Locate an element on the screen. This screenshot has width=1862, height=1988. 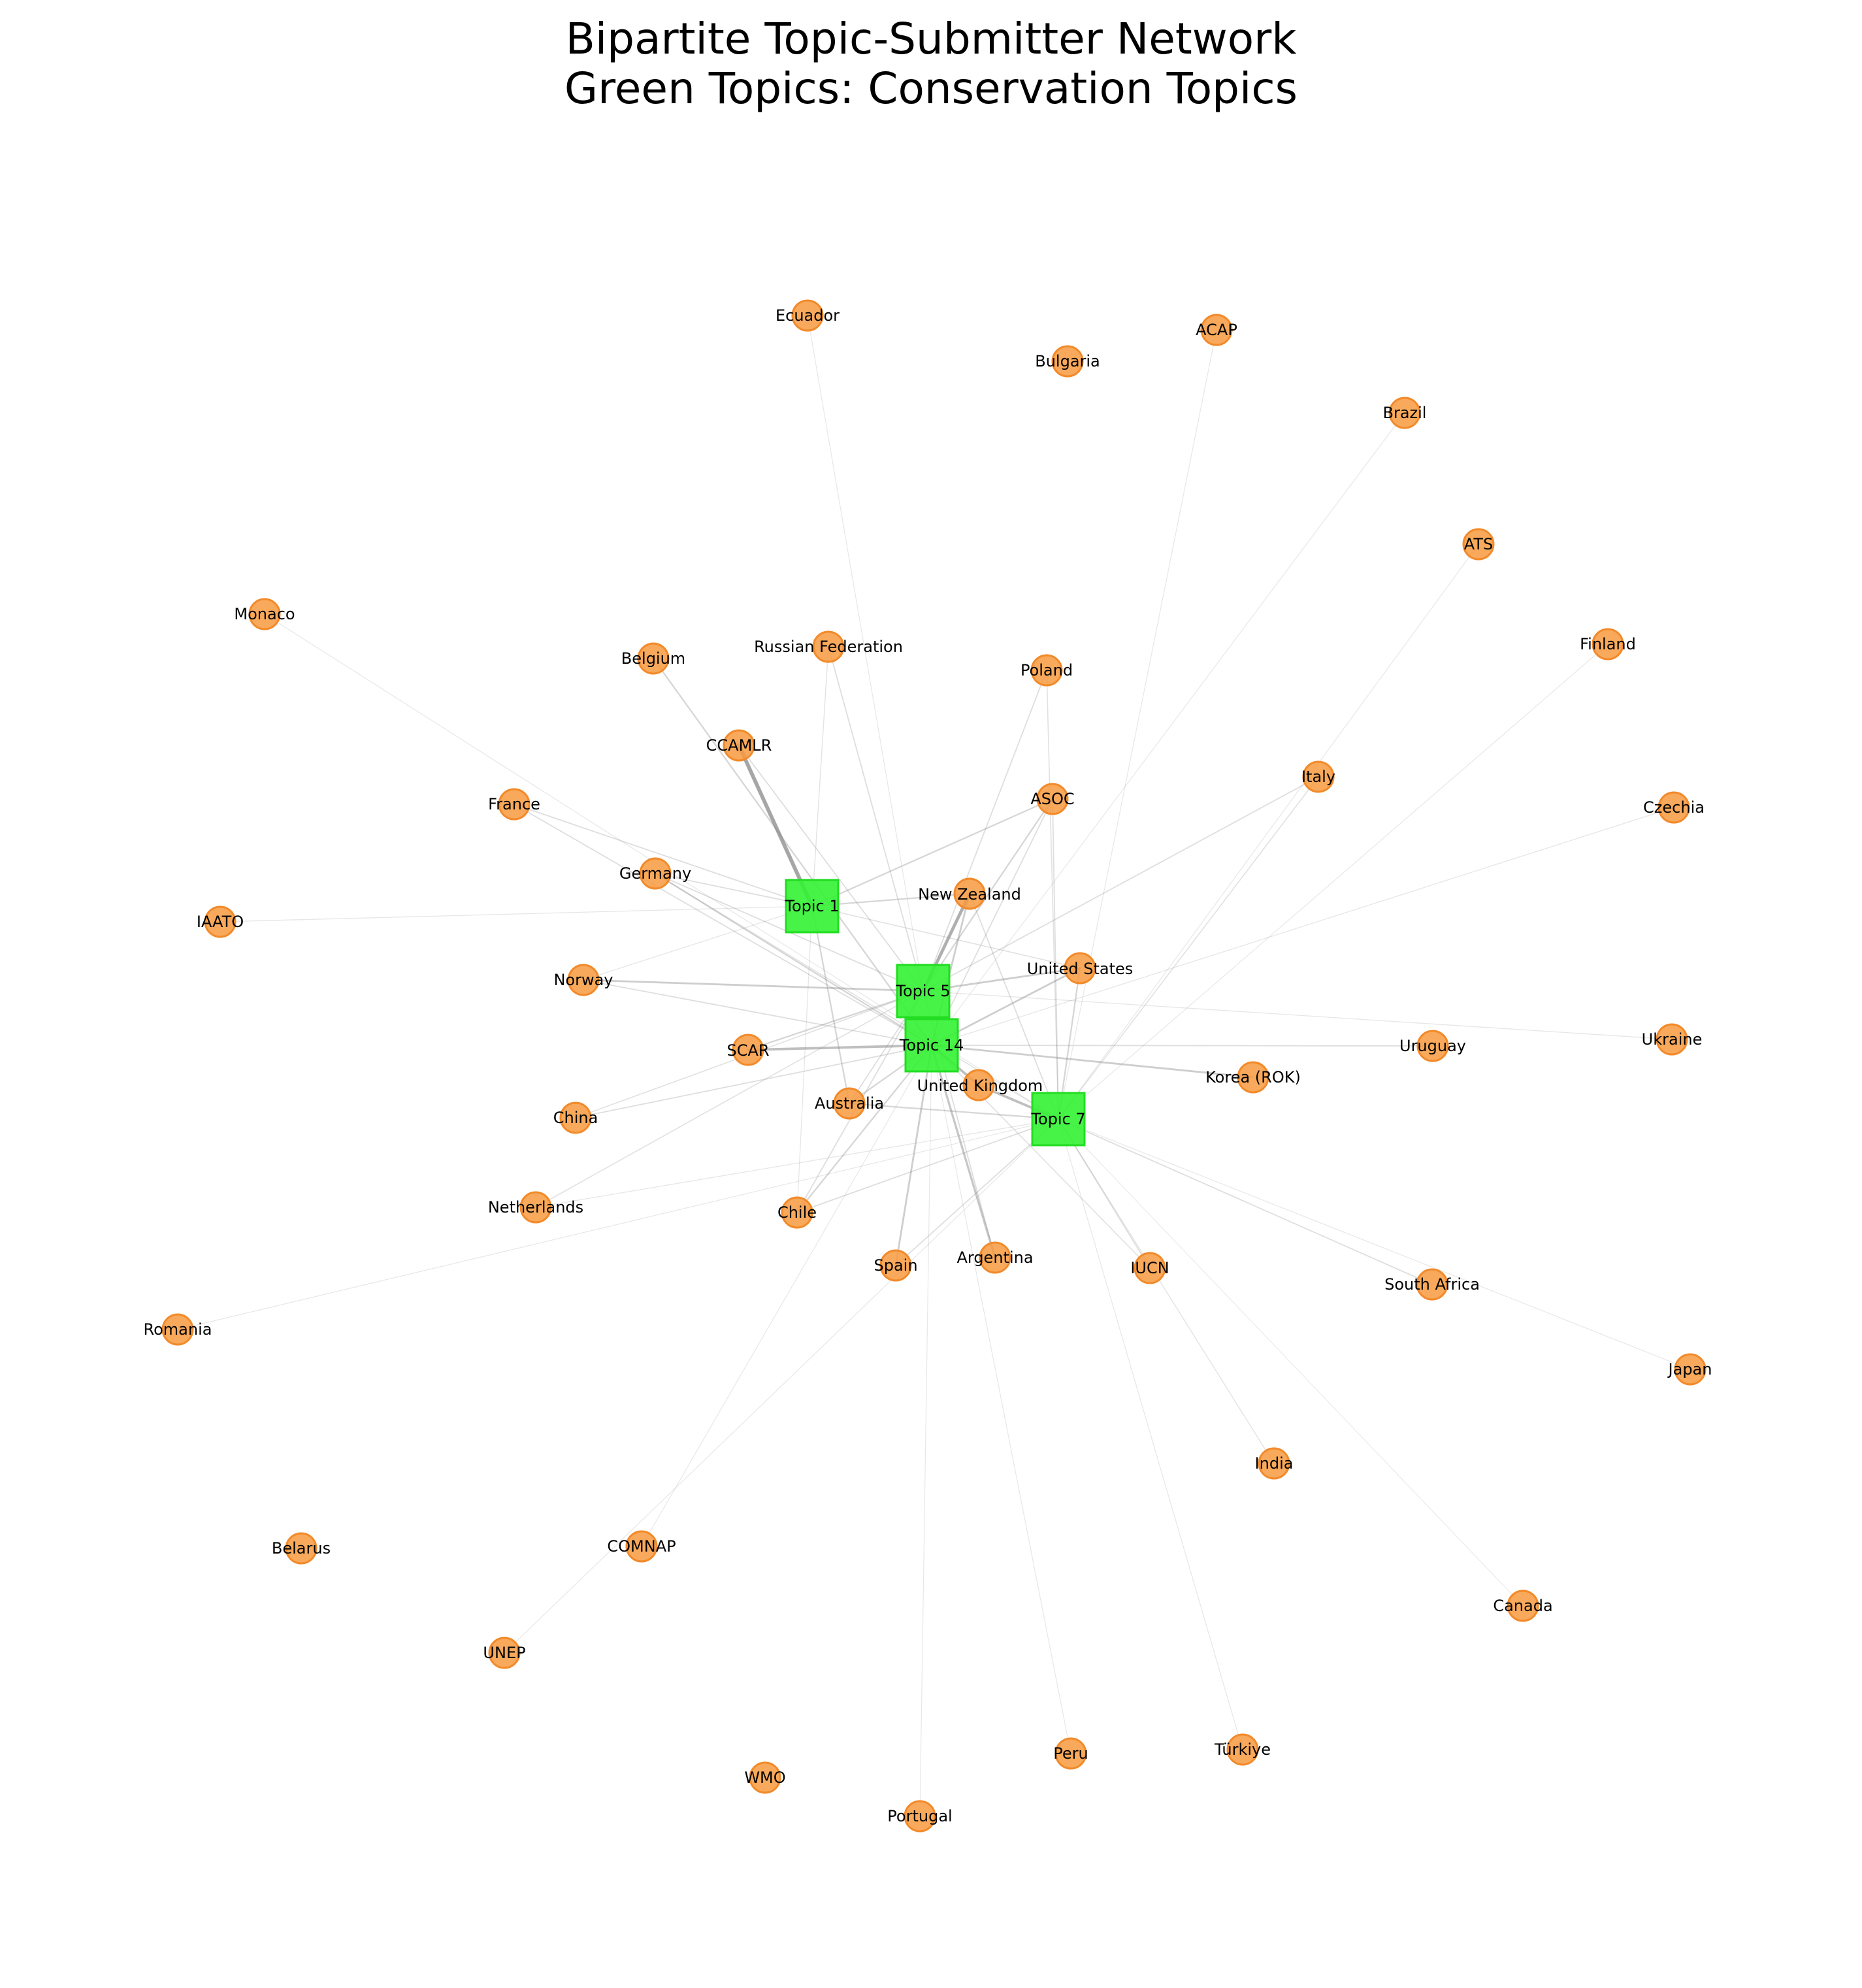
edge-topic-1-australia is located at coordinates (831, 1005).